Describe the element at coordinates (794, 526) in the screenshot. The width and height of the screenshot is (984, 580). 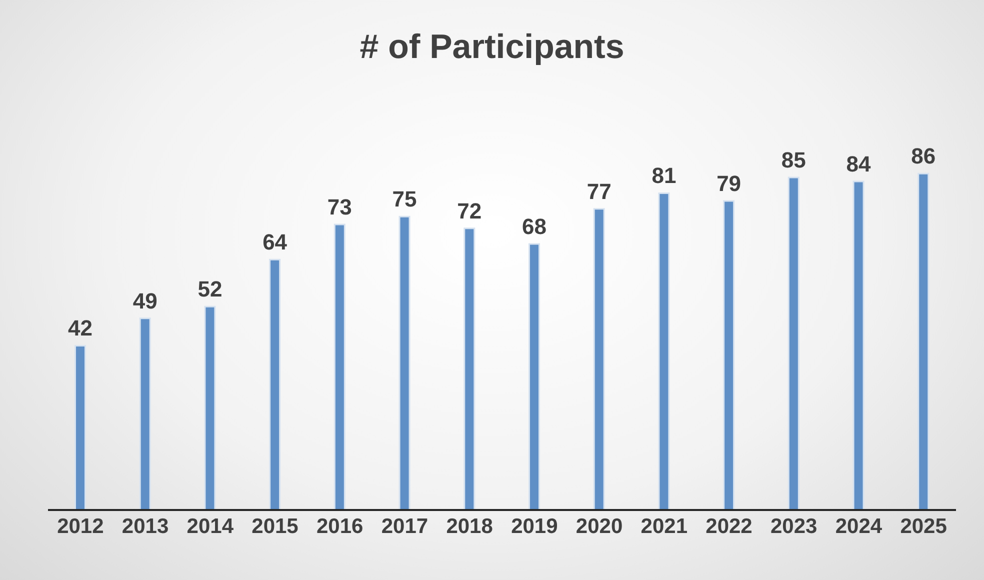
I see `x-tick-label: 2023` at that location.